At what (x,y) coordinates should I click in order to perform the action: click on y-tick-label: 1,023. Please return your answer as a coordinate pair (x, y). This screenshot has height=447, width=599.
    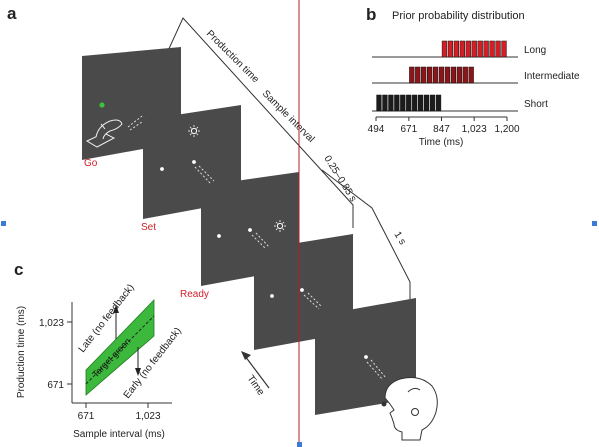
    Looking at the image, I should click on (51, 323).